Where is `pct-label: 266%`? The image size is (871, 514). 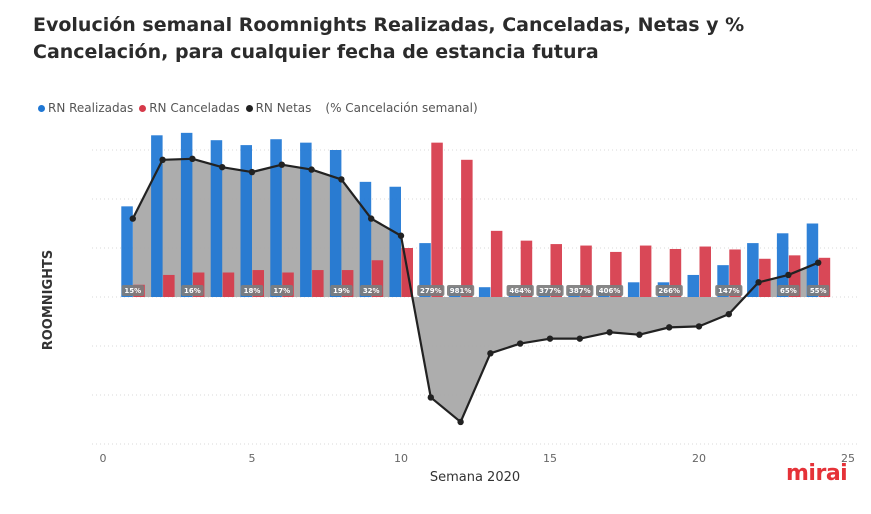 pct-label: 266% is located at coordinates (669, 291).